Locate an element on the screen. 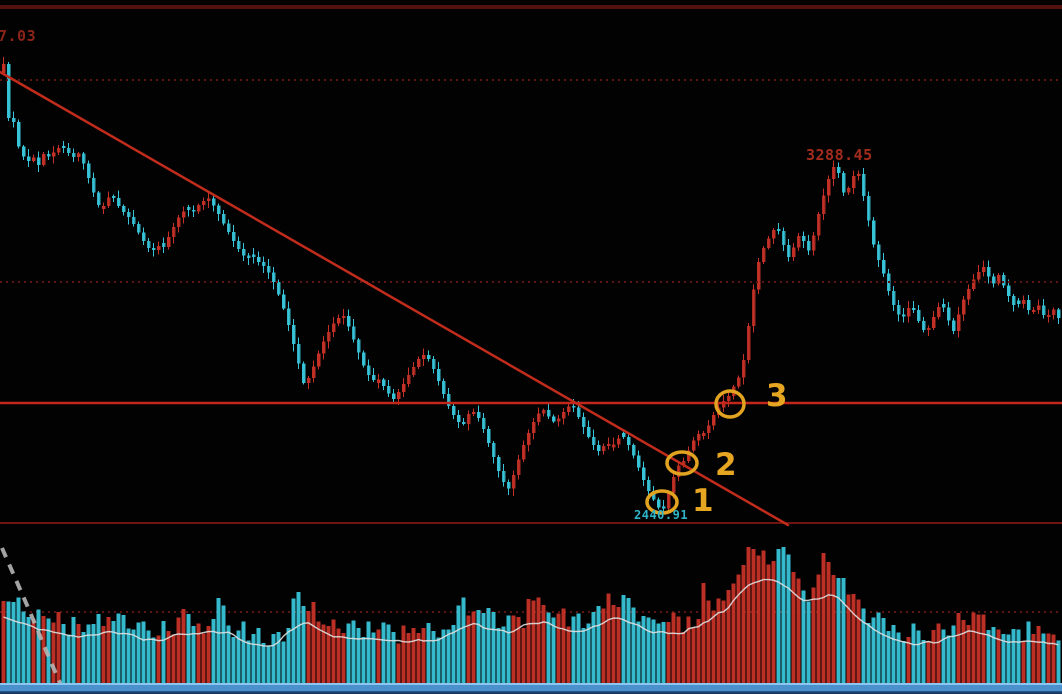 This screenshot has height=694, width=1062. horizontal-scrollbar is located at coordinates (531, 688).